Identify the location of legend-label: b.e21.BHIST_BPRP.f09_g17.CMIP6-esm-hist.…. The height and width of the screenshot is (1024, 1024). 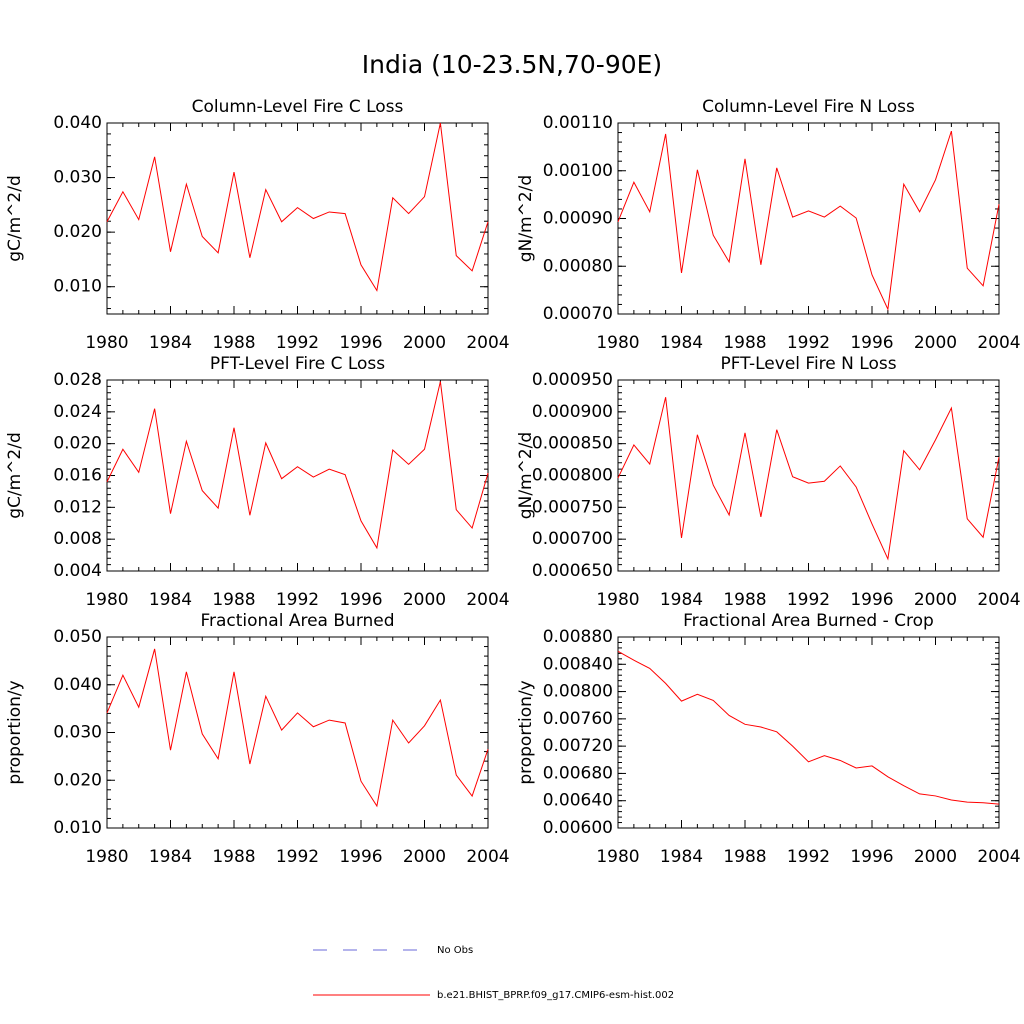
(555, 995).